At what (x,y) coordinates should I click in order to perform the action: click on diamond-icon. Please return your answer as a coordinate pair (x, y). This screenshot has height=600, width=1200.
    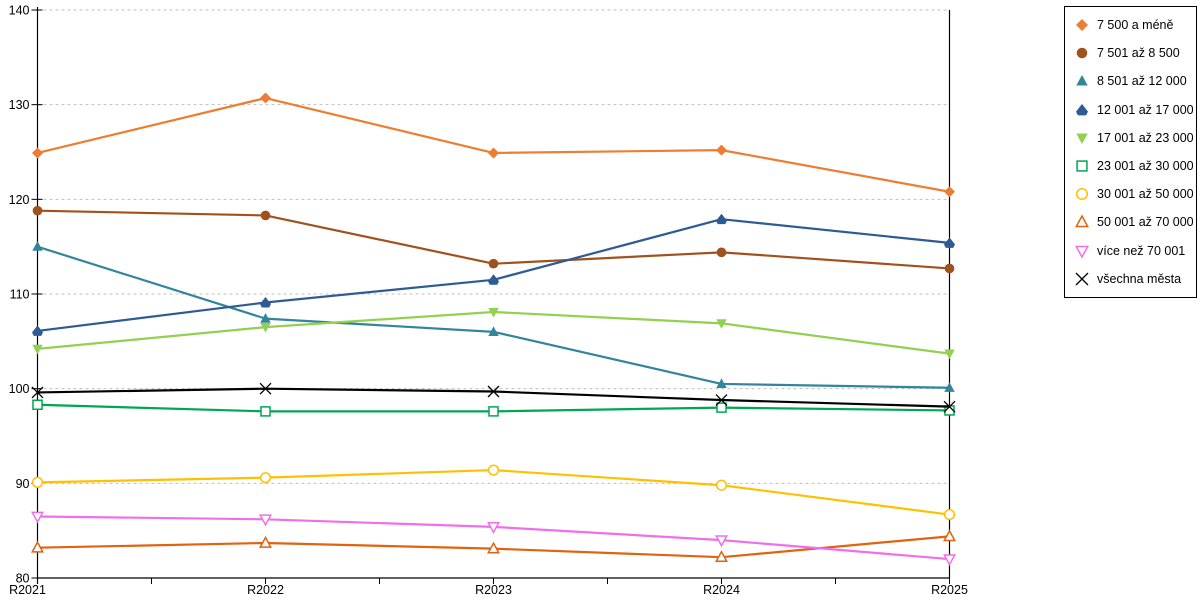
    Looking at the image, I should click on (1082, 25).